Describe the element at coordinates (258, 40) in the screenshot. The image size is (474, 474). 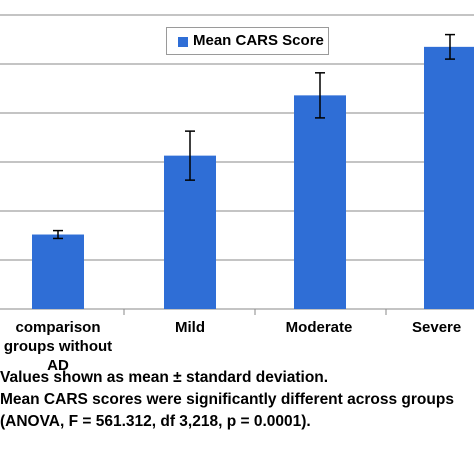
I see `legend-label: Mean CARS Score` at that location.